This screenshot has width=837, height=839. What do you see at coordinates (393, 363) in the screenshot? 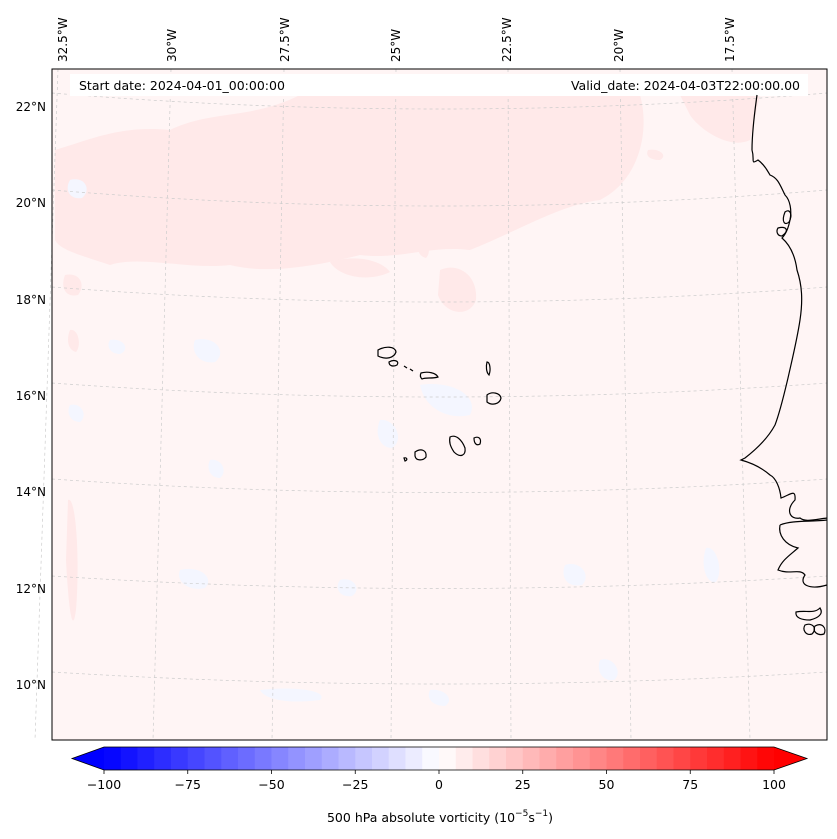
I see `island-sao-vicente` at bounding box center [393, 363].